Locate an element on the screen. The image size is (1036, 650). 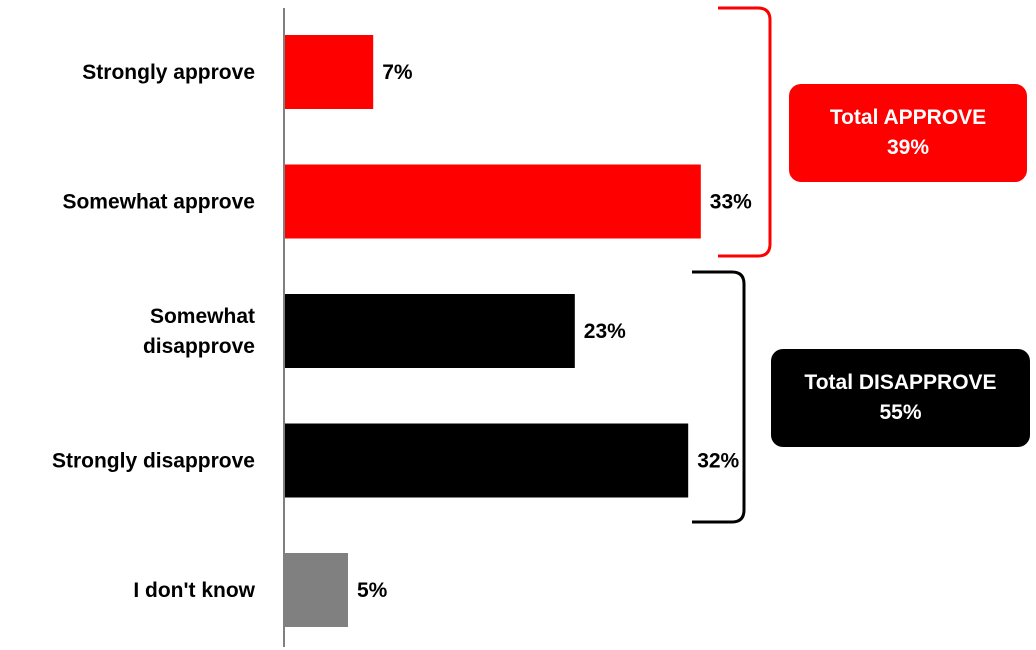
bar-value-label: 23% is located at coordinates (605, 331).